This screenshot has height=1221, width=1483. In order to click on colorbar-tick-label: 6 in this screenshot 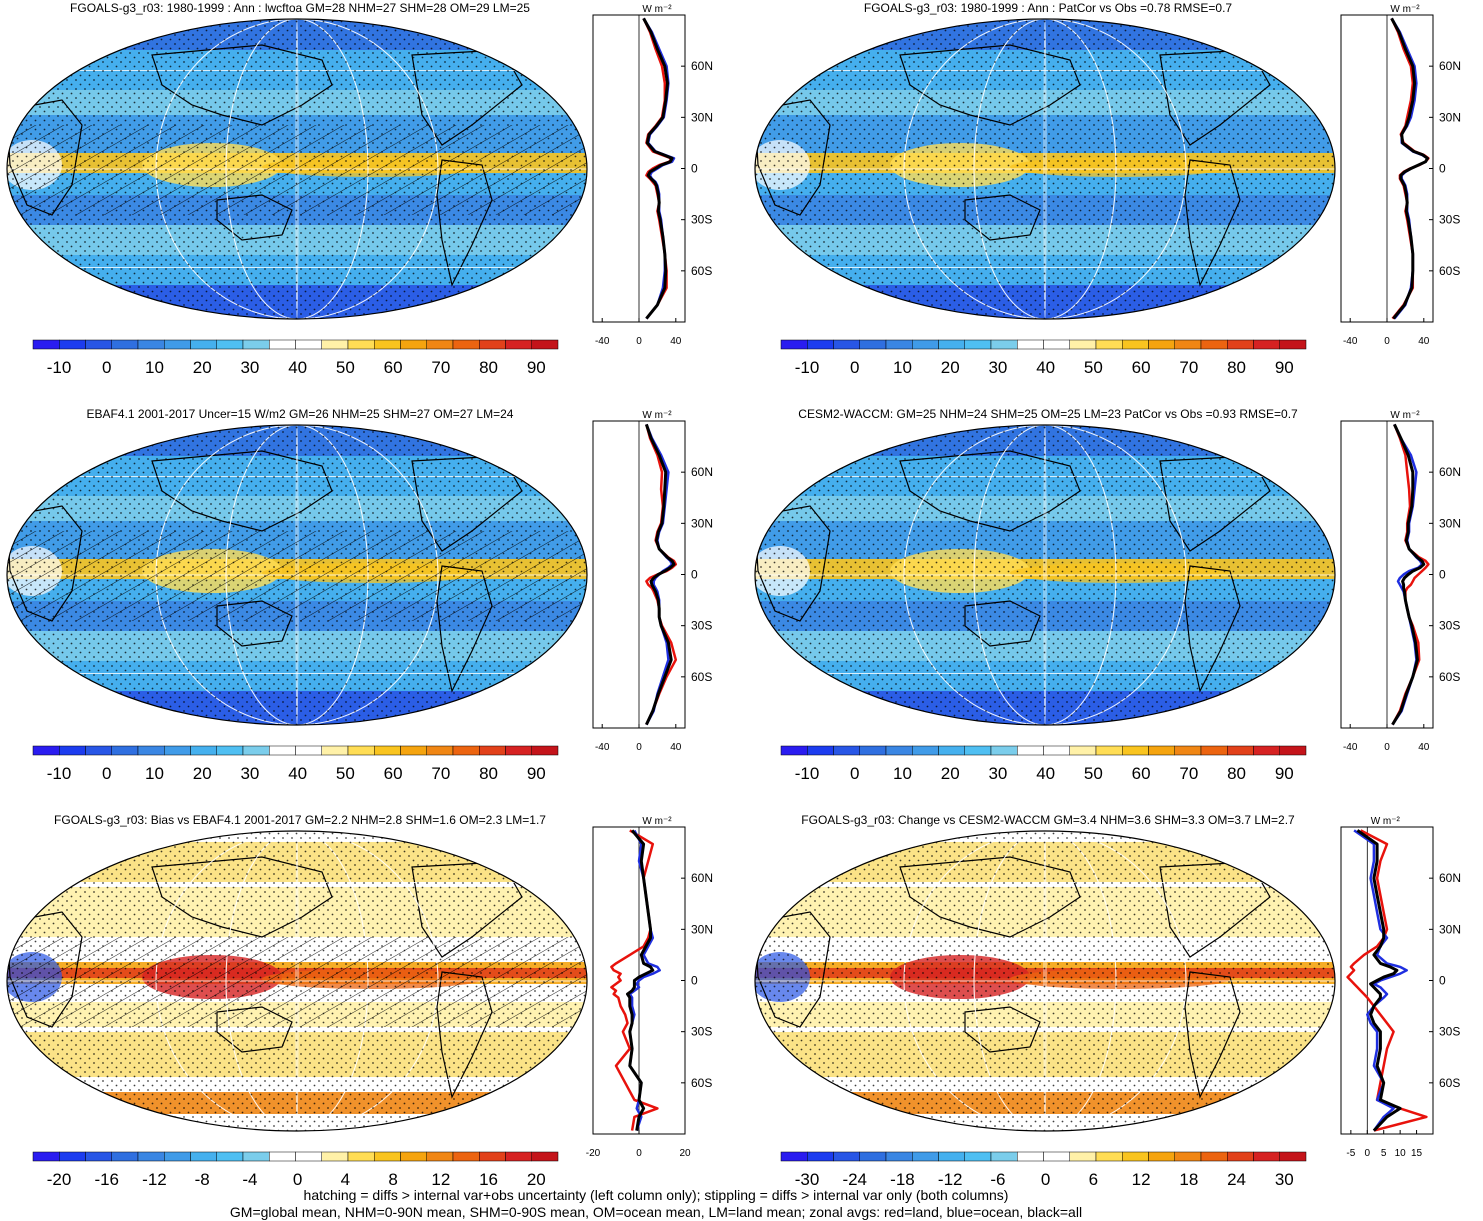, I will do `click(1093, 1179)`.